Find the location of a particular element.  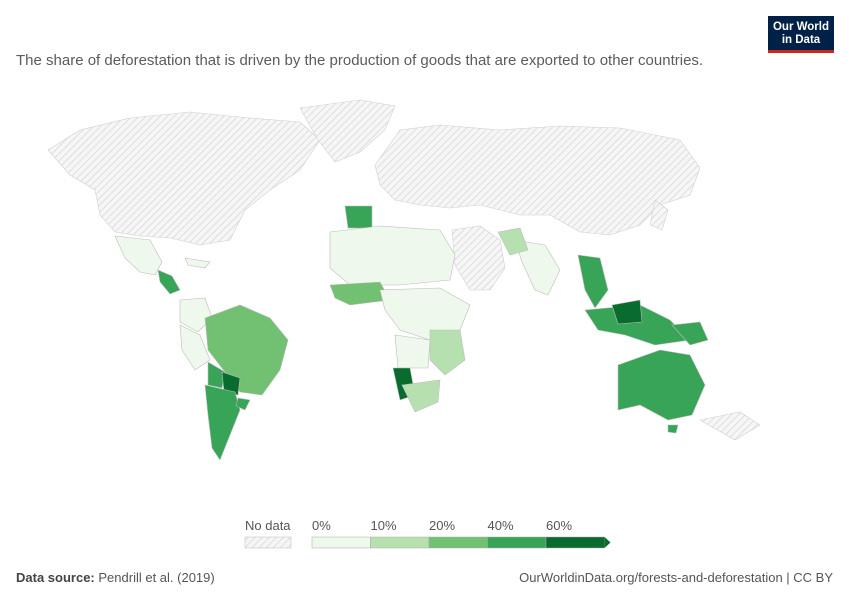

region-central-america is located at coordinates (169, 282).